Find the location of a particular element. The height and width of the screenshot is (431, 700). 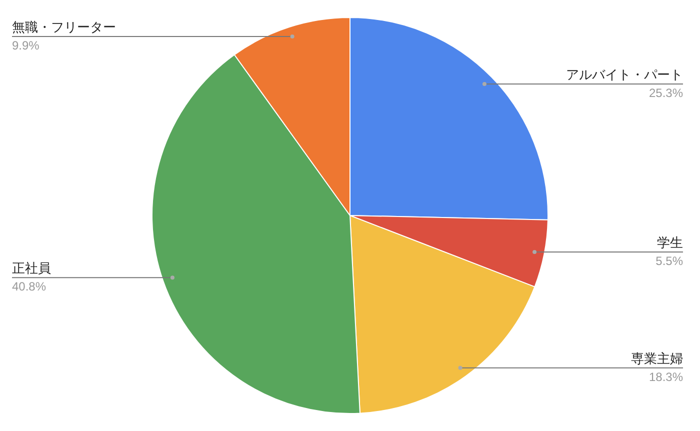

slice-label: アルバイト・パート is located at coordinates (624, 75).